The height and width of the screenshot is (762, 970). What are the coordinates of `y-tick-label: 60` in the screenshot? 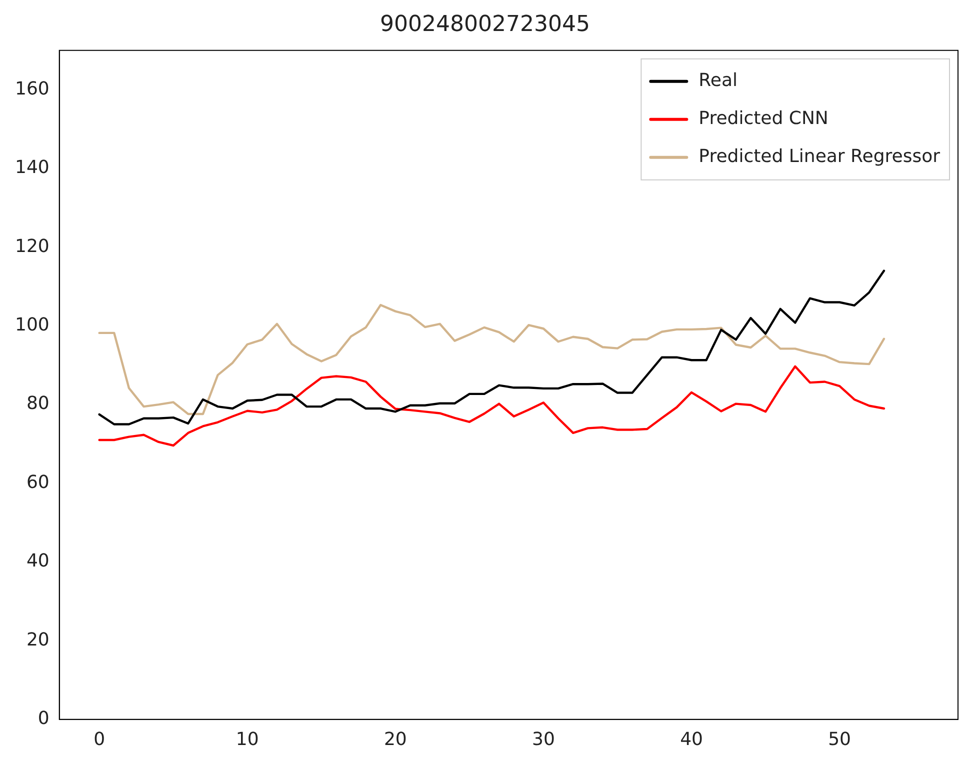 It's located at (38, 482).